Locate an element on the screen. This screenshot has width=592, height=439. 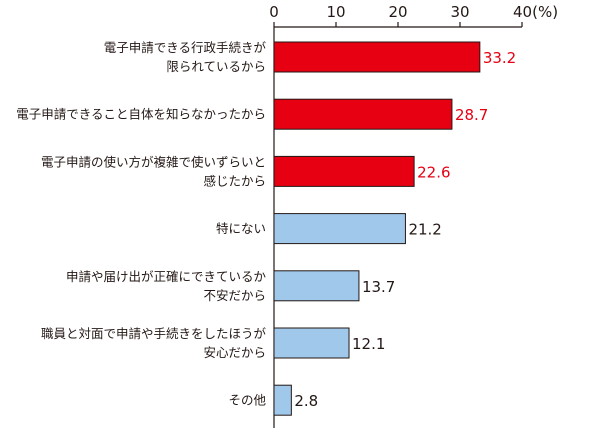
category-label: 電子申請できる行政手続きが限られているから is located at coordinates (185, 57).